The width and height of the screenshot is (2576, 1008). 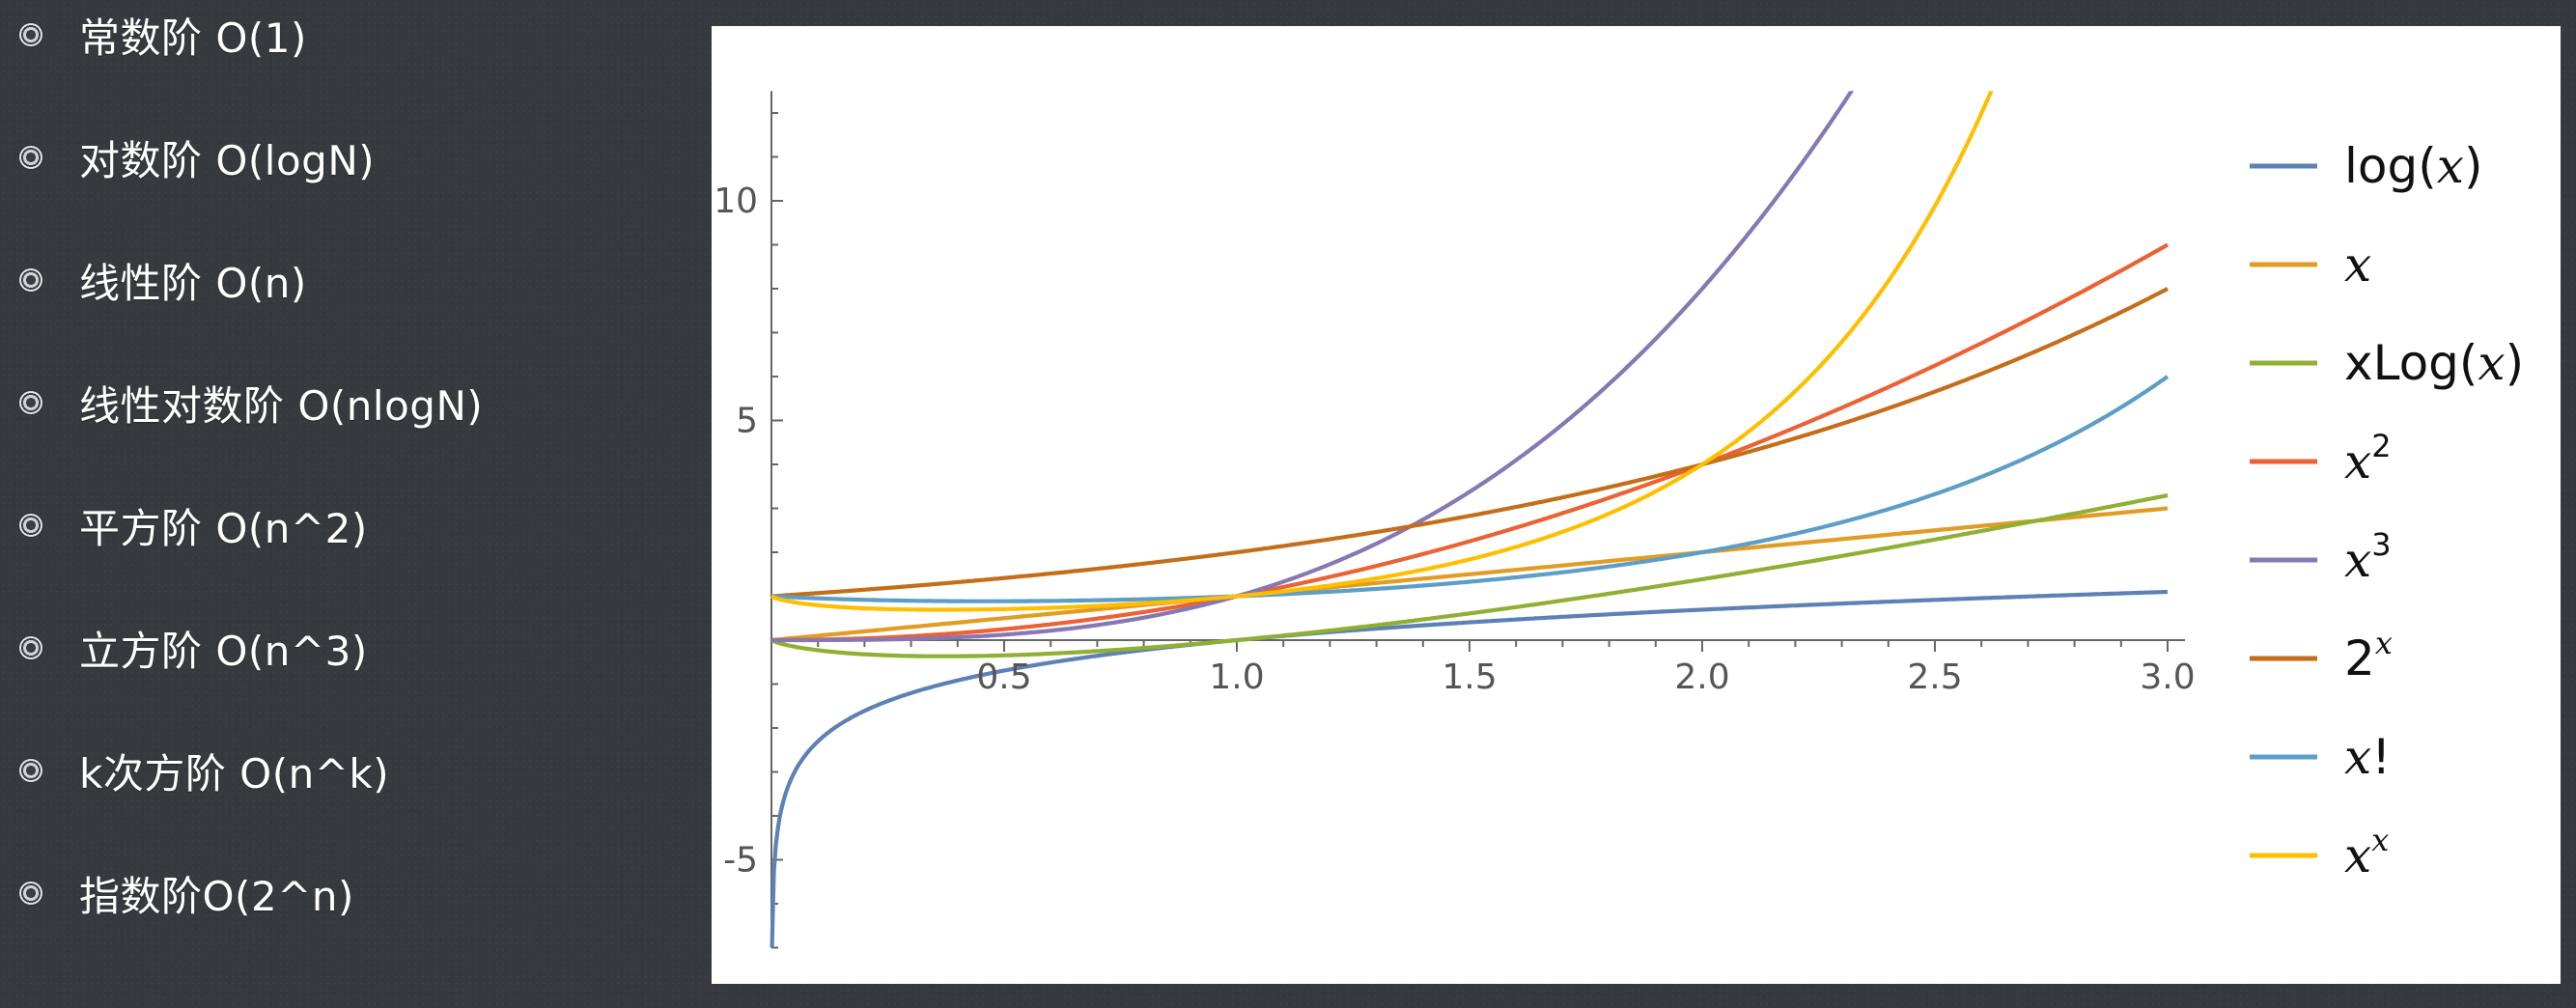 What do you see at coordinates (2368, 459) in the screenshot?
I see `legend-label: x2` at bounding box center [2368, 459].